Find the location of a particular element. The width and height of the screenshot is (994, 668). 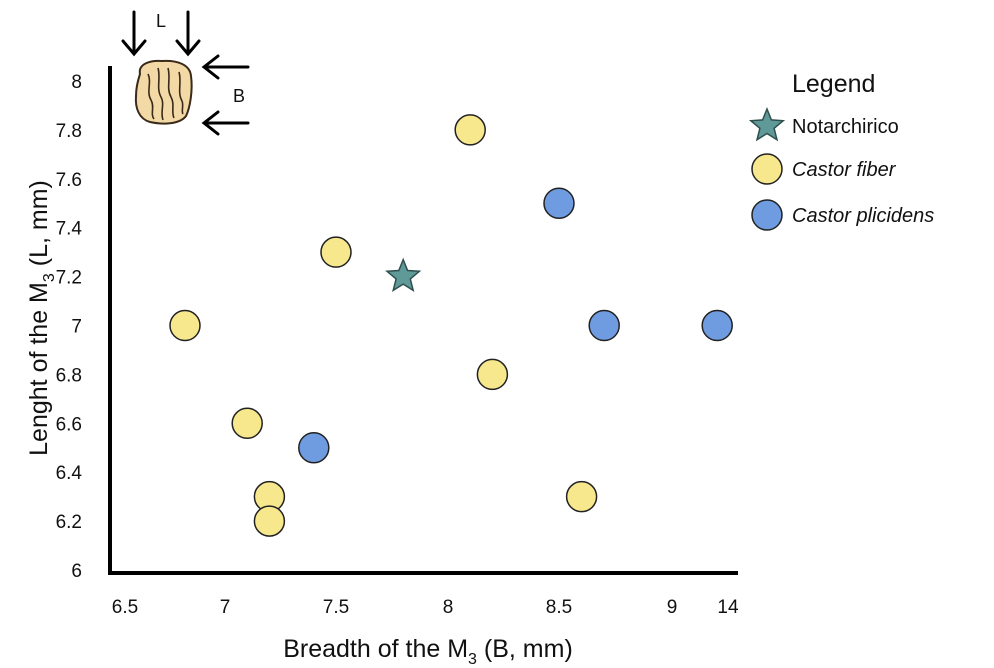

x-axis-title: Breadth of the M3 (B, mm) is located at coordinates (428, 651).